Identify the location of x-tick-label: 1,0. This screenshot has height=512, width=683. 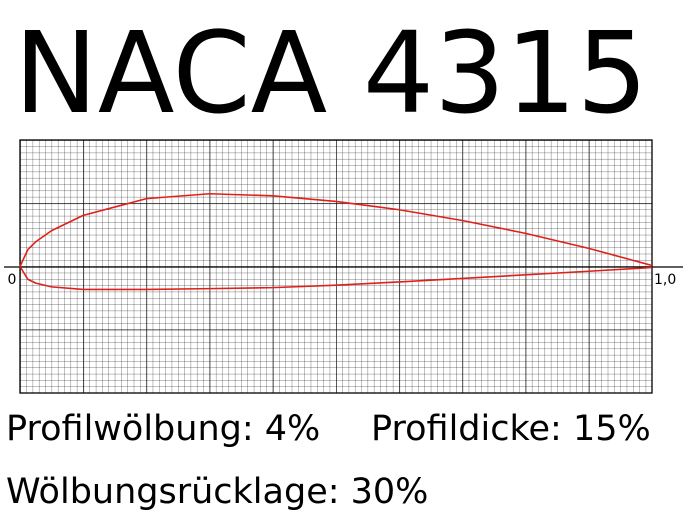
(665, 280).